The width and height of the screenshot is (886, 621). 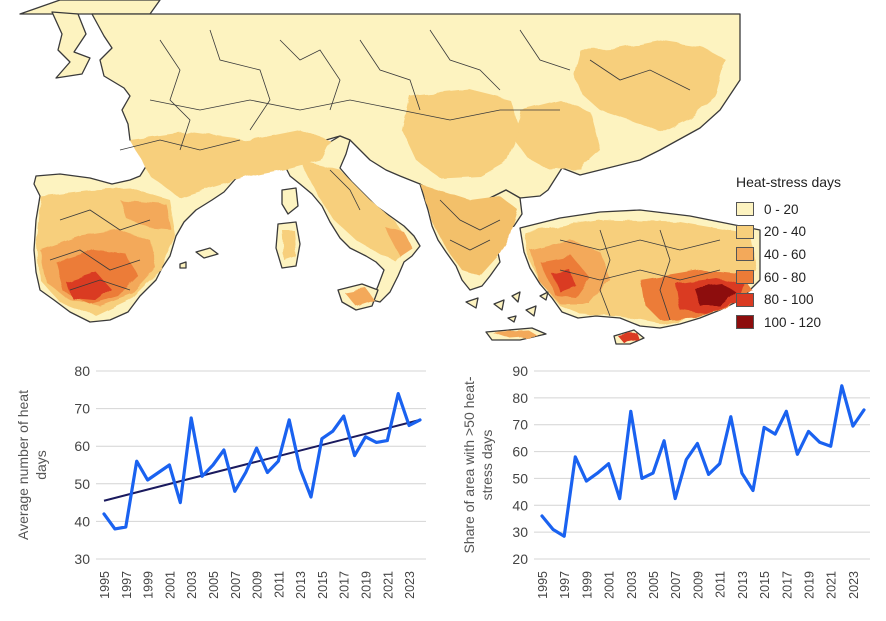 What do you see at coordinates (82, 521) in the screenshot?
I see `y-tick-label: 40` at bounding box center [82, 521].